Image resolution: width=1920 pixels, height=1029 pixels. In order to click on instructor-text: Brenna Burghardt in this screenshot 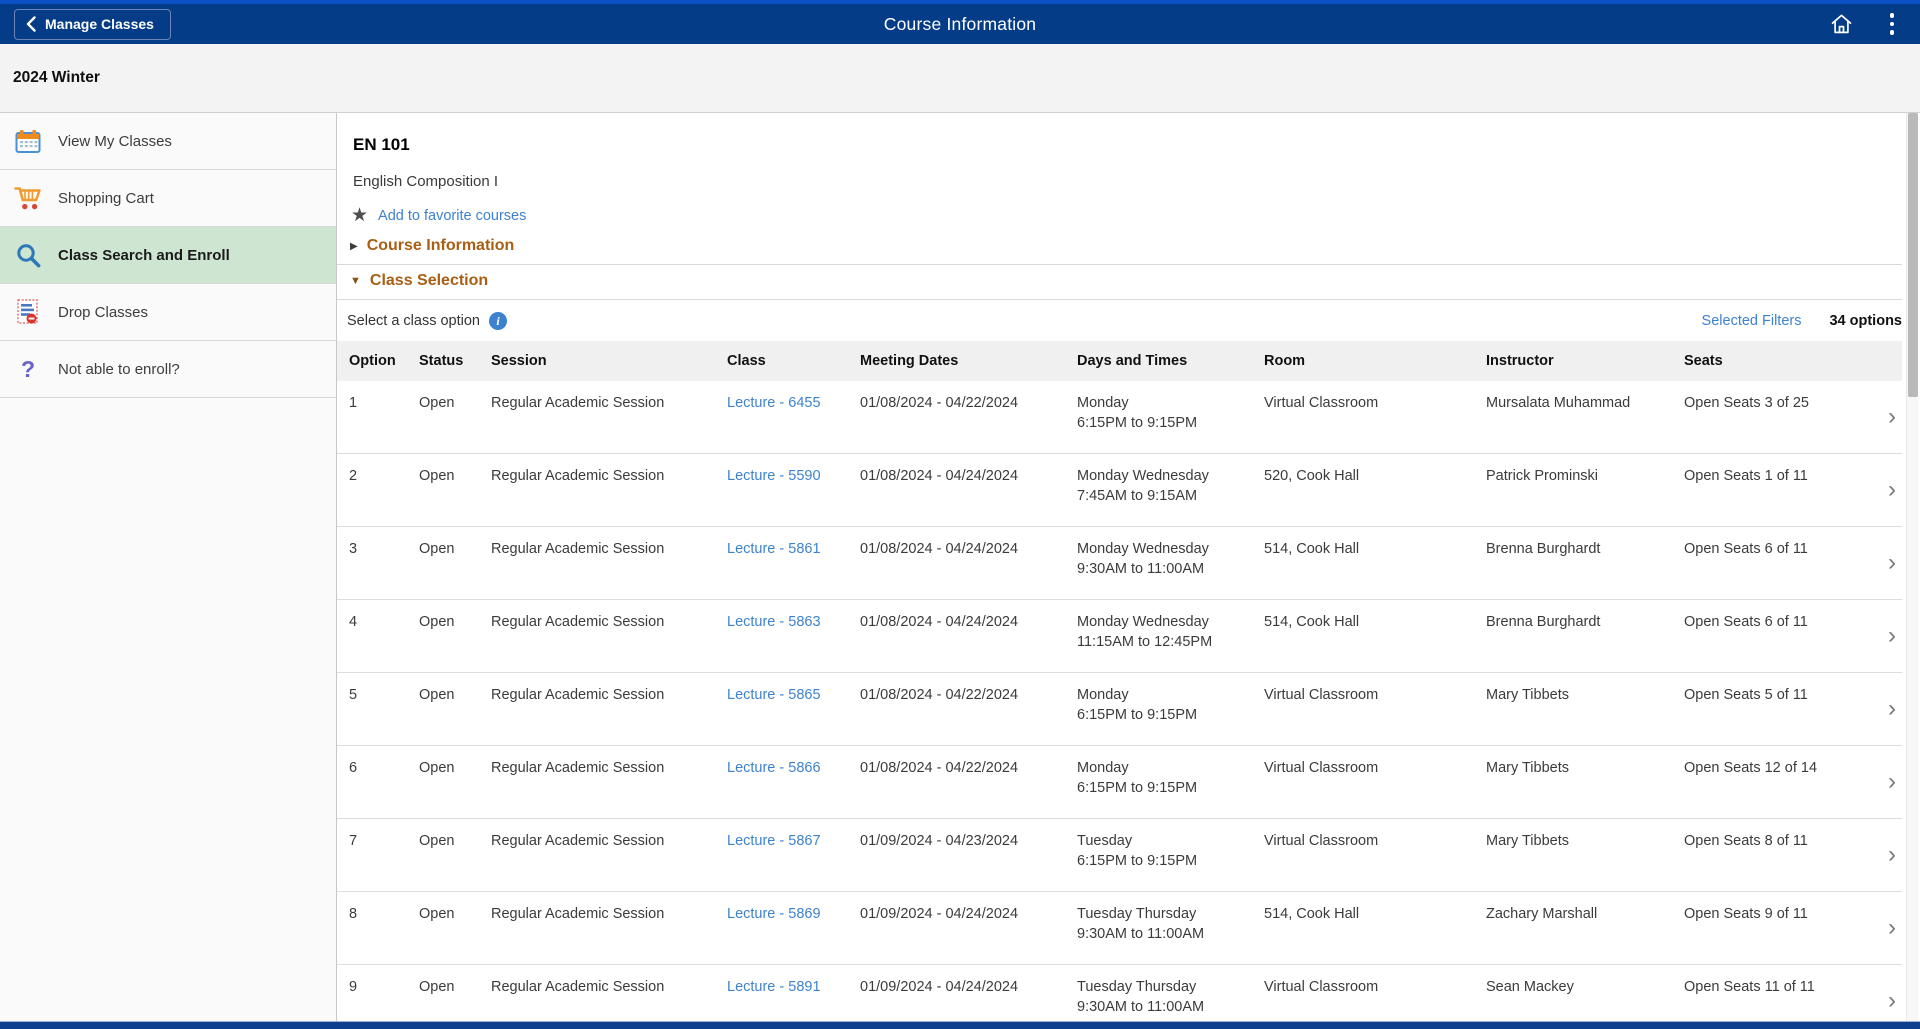, I will do `click(1543, 622)`.